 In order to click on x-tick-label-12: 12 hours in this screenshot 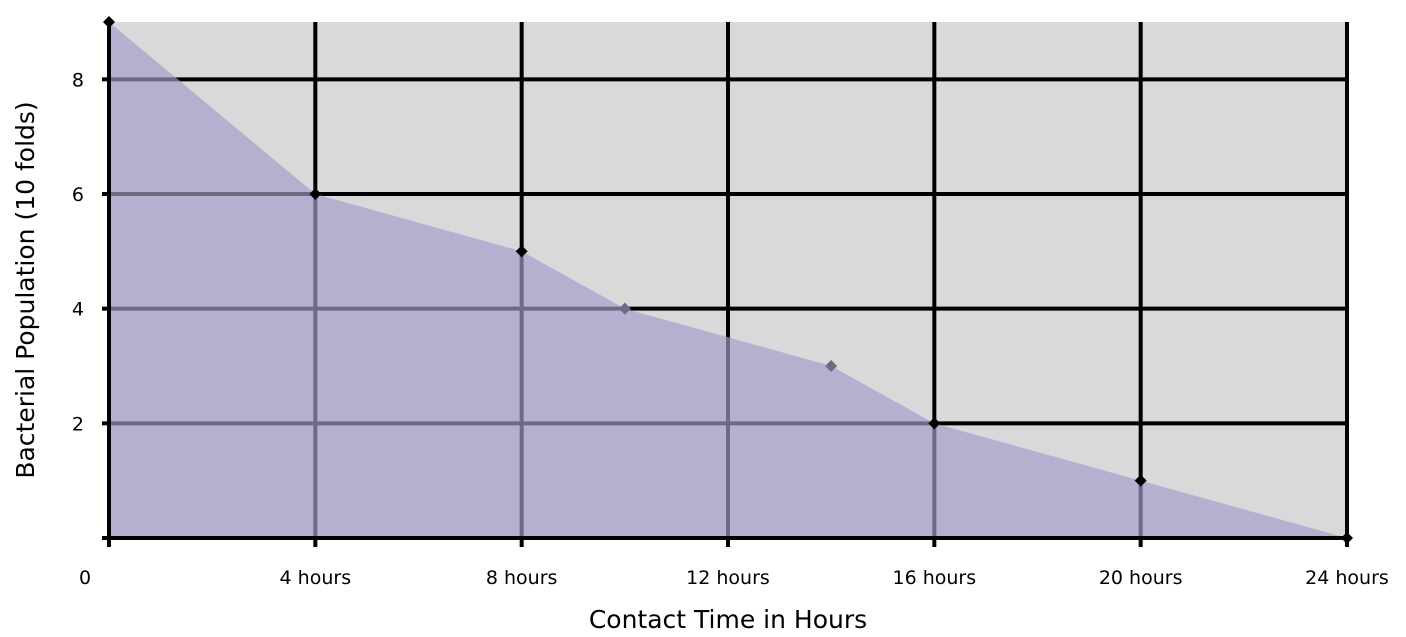, I will do `click(728, 578)`.